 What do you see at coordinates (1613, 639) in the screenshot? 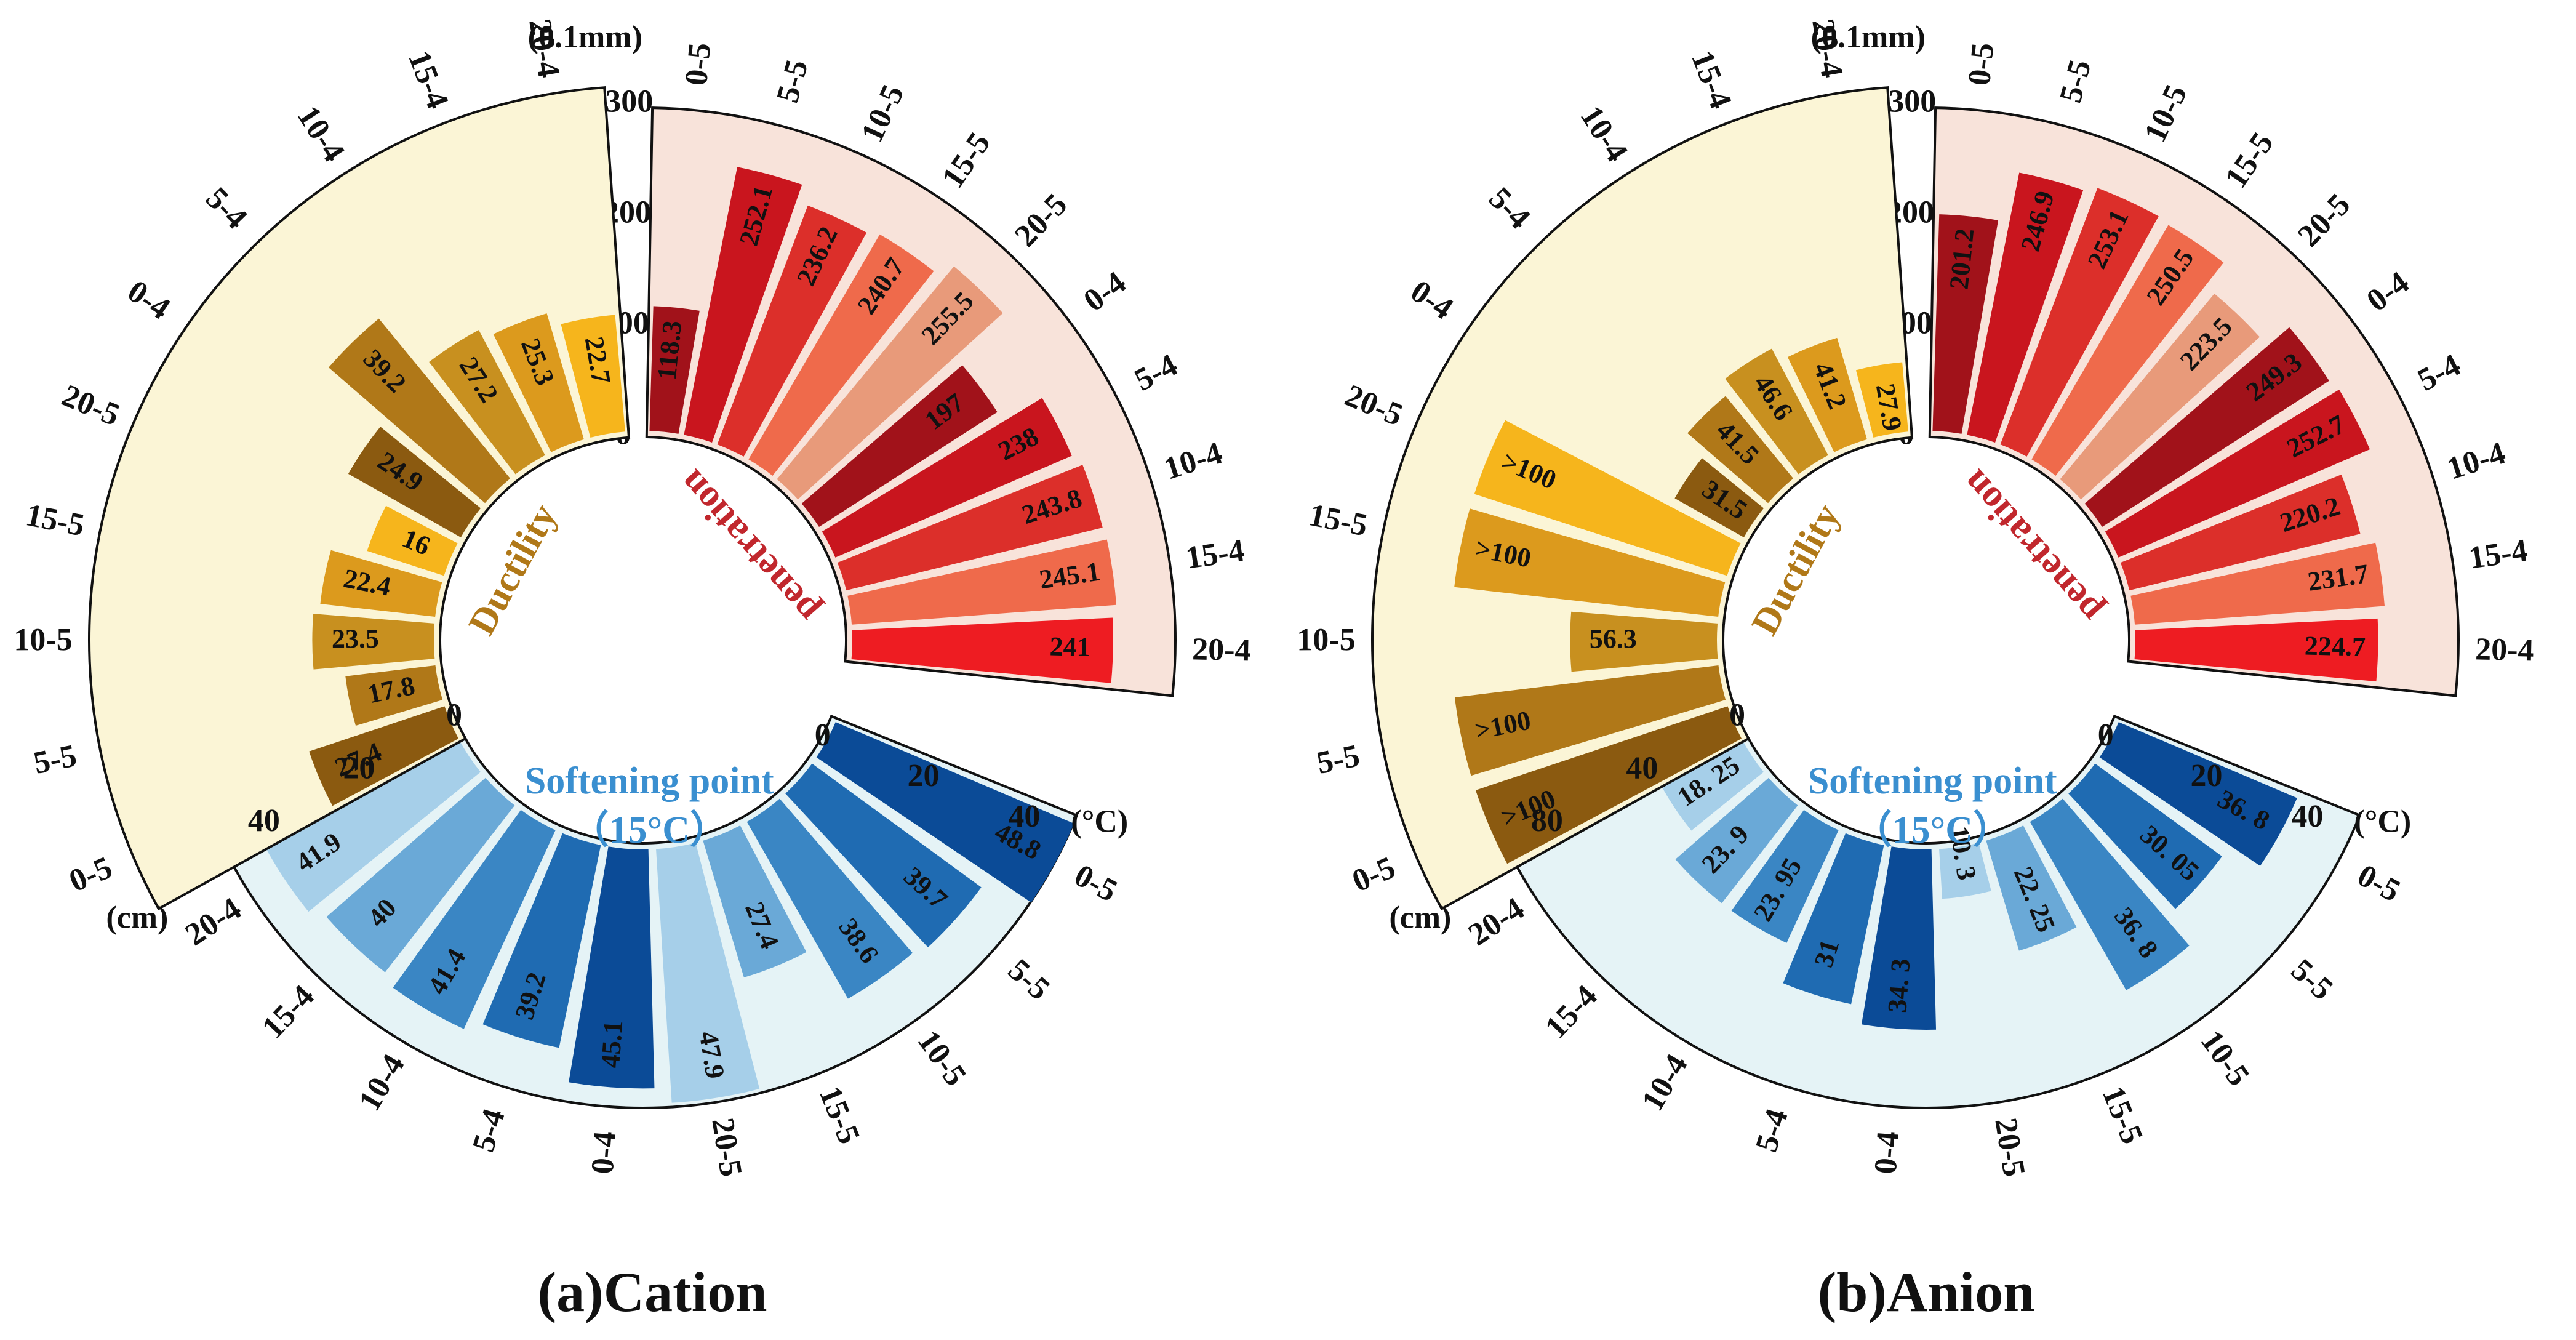
I see `ductility-value-label: 56.3` at bounding box center [1613, 639].